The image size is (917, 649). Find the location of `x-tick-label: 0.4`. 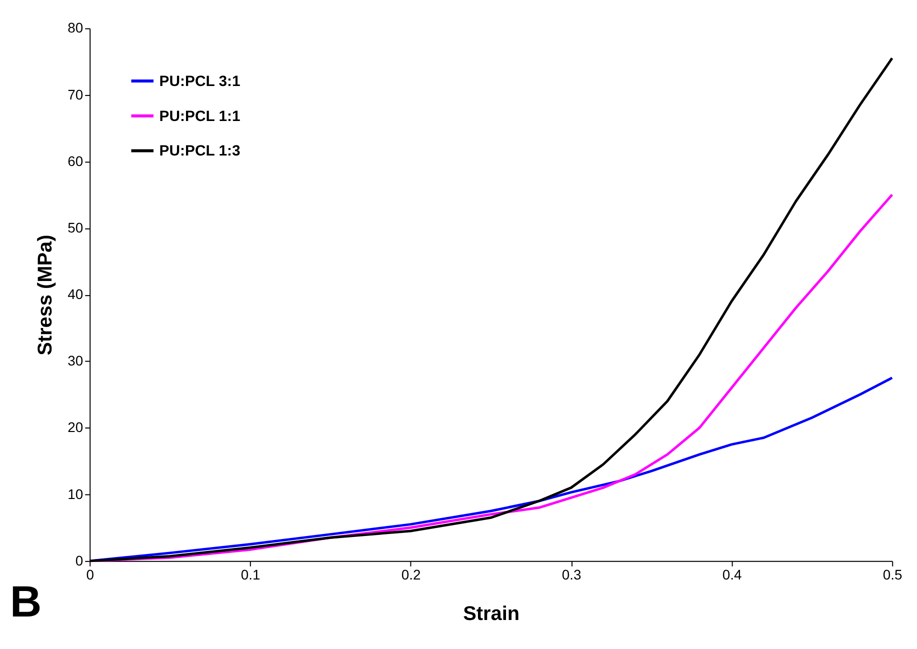

x-tick-label: 0.4 is located at coordinates (732, 574).